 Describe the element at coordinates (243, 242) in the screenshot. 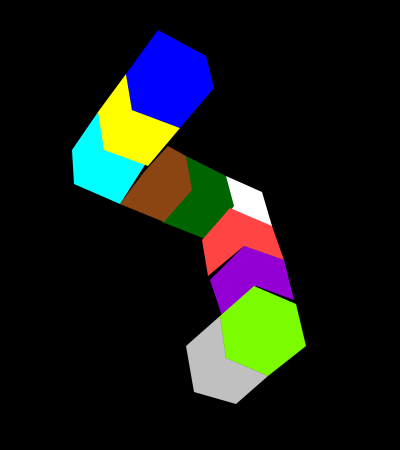

I see `red-segment` at that location.